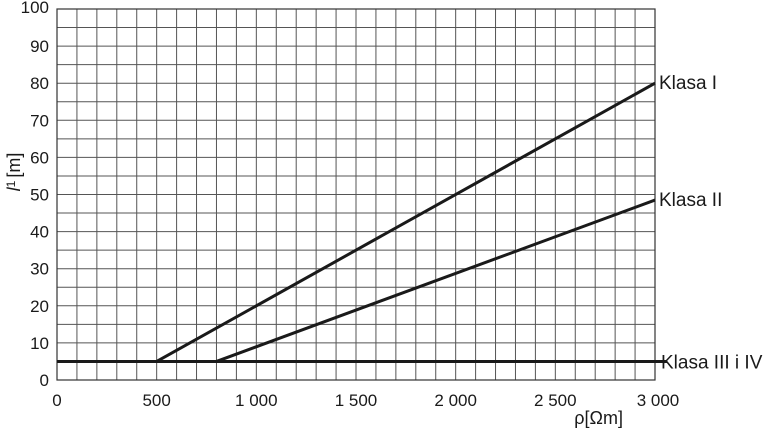  Describe the element at coordinates (598, 418) in the screenshot. I see `x-axis-title: ρ[Ωm]` at that location.